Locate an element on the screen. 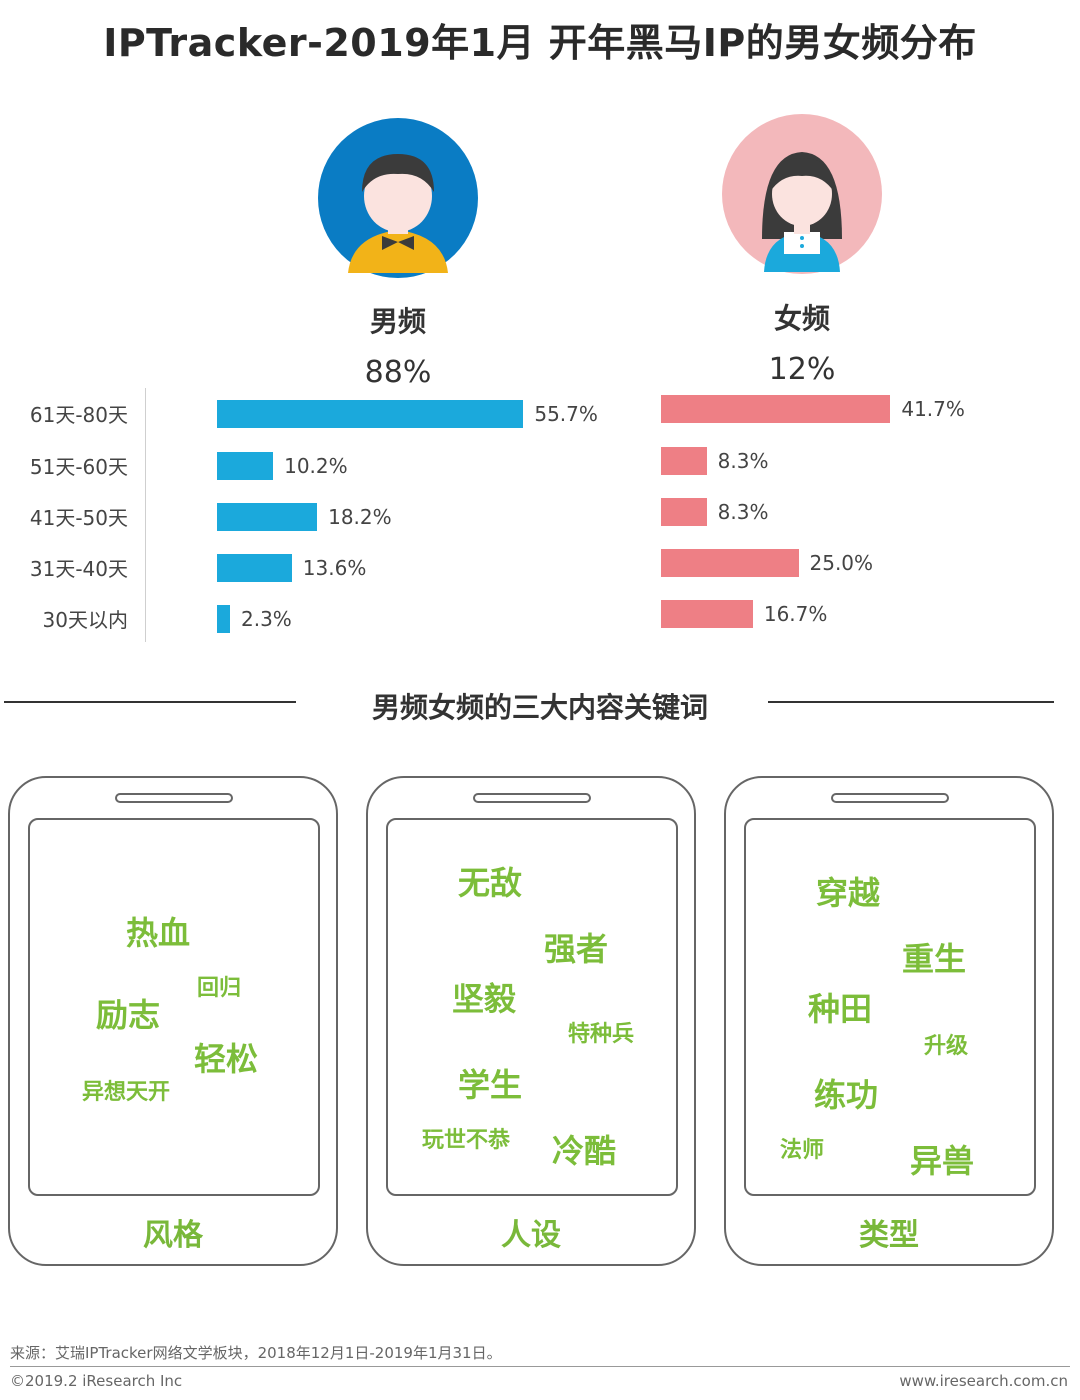 This screenshot has width=1080, height=1400. bar-value-label: 18.2% is located at coordinates (360, 517).